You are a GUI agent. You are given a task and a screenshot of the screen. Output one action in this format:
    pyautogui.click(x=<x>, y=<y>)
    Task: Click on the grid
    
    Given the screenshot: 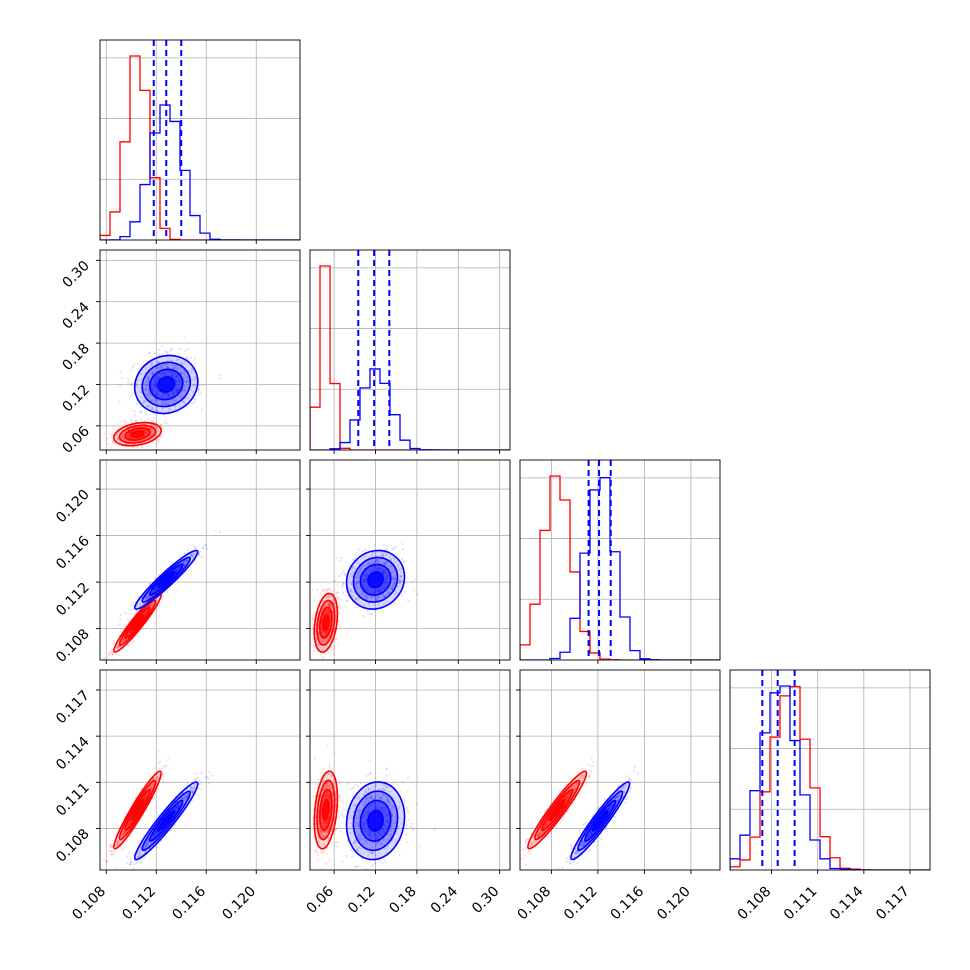 What is the action you would take?
    pyautogui.click(x=200, y=140)
    